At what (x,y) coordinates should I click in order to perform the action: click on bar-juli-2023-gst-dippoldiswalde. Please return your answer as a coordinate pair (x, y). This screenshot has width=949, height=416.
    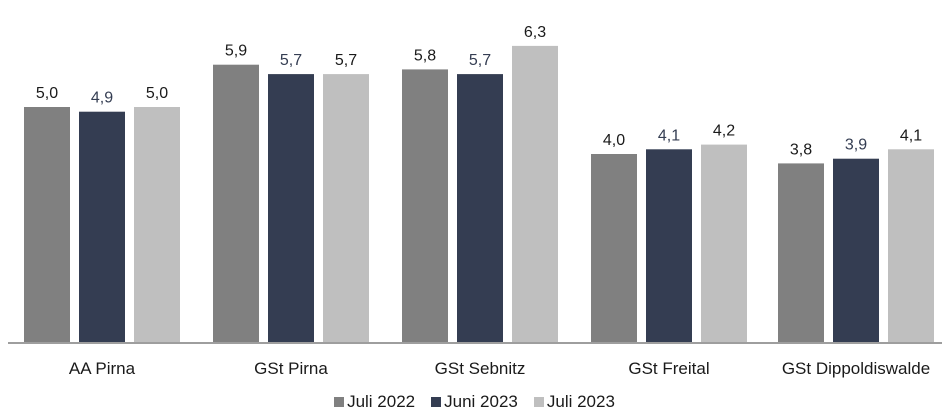
    Looking at the image, I should click on (911, 245).